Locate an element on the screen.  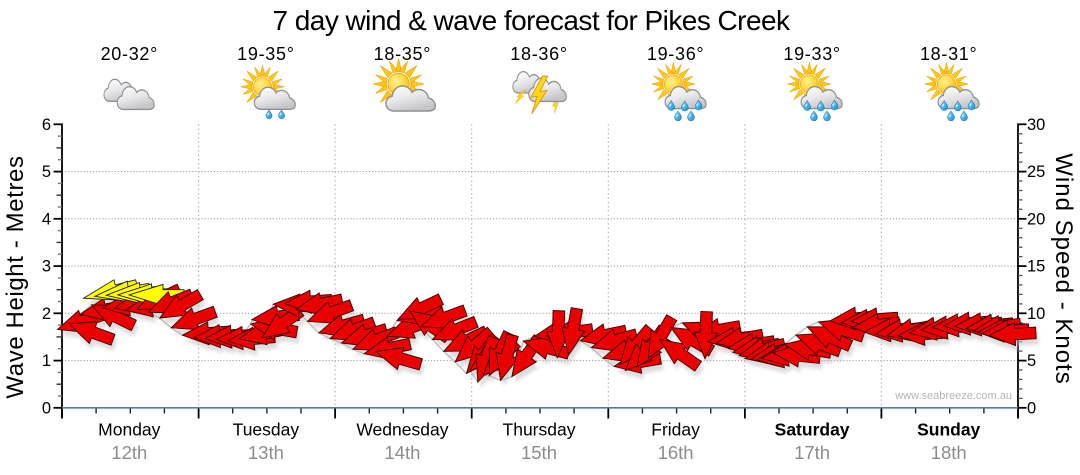
svg-text: www.seabreeze.com.au is located at coordinates (953, 396).